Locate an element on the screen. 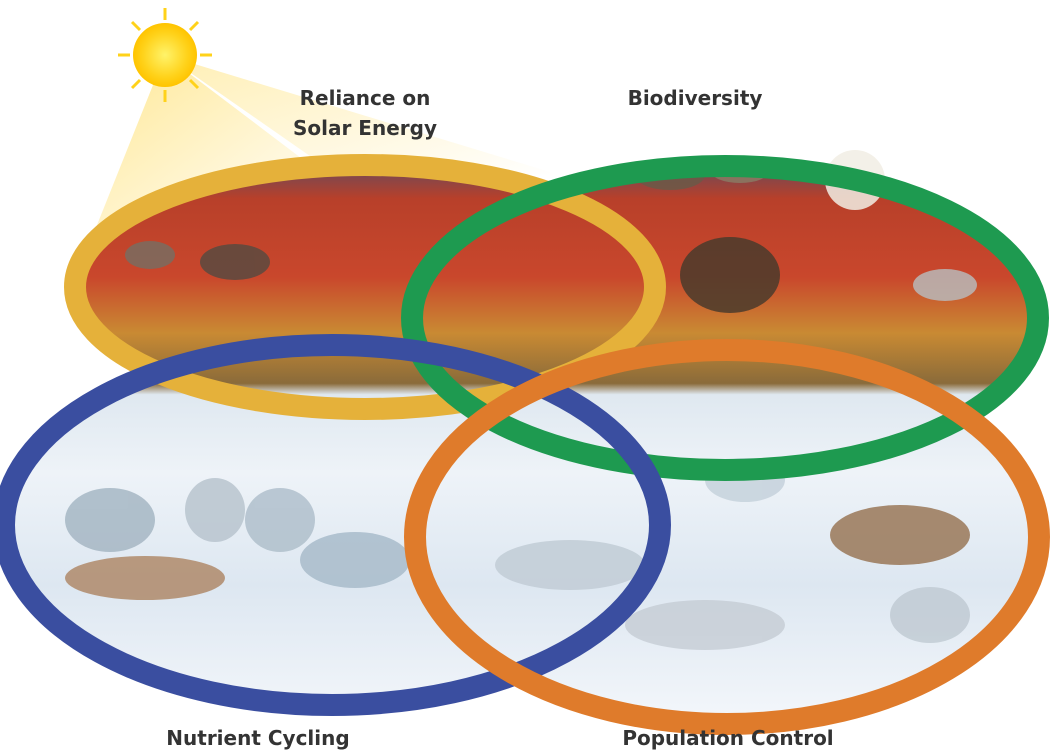 The image size is (1050, 756). label: Nutrient Cycling is located at coordinates (257, 738).